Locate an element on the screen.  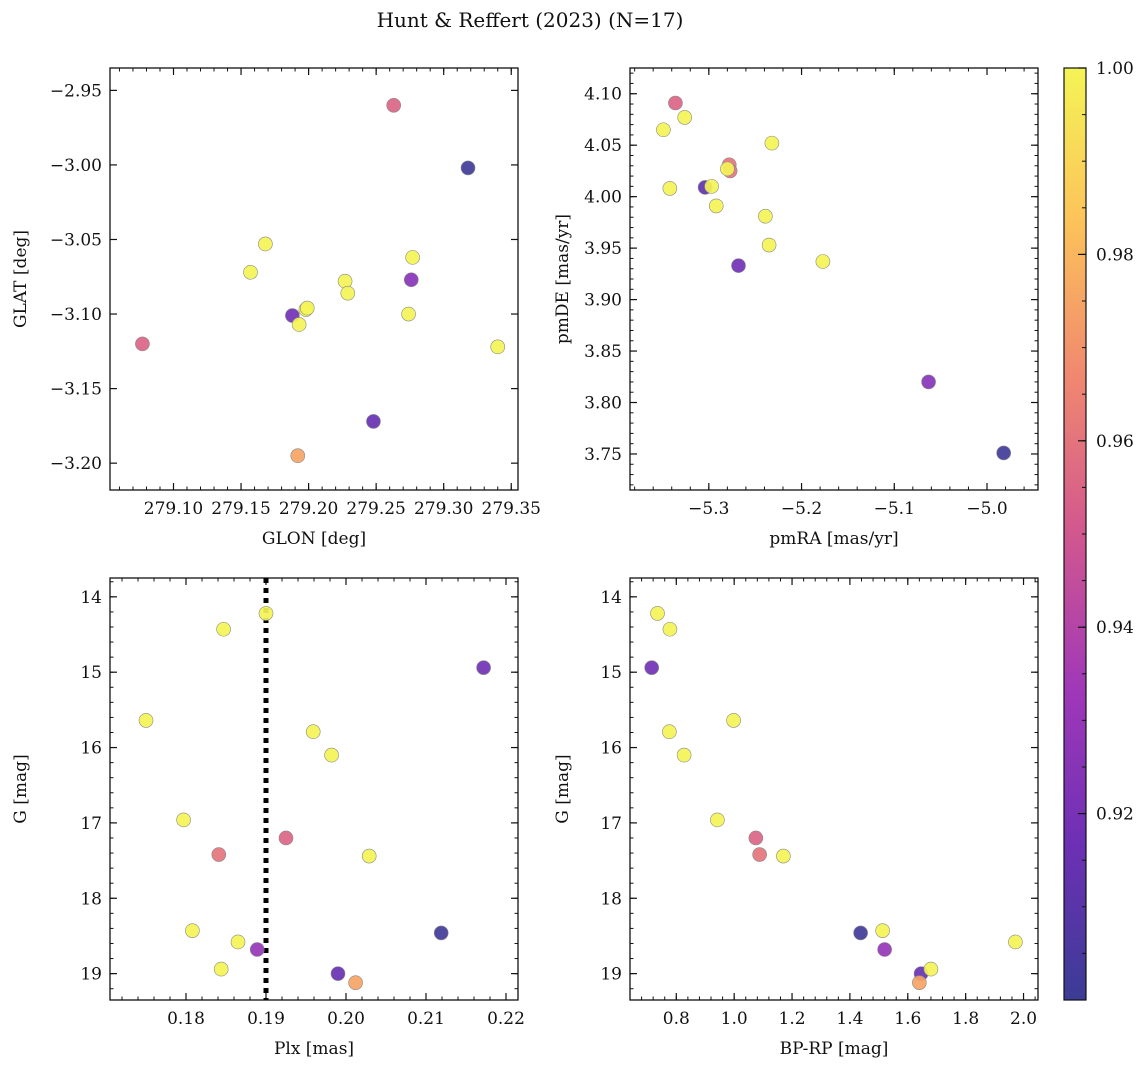
y-tick-label: 4.10 is located at coordinates (603, 95).